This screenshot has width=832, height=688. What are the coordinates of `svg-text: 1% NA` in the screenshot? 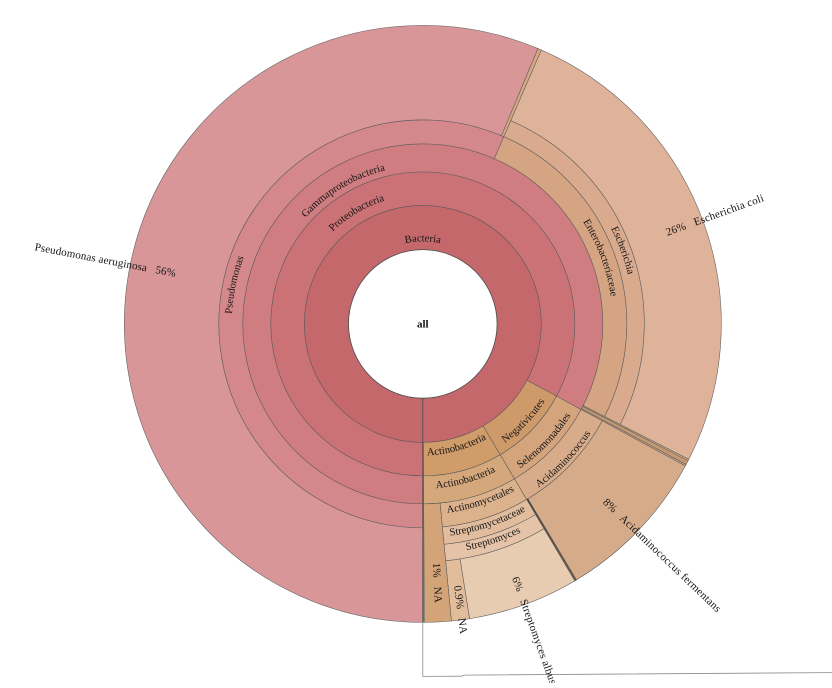 It's located at (437, 583).